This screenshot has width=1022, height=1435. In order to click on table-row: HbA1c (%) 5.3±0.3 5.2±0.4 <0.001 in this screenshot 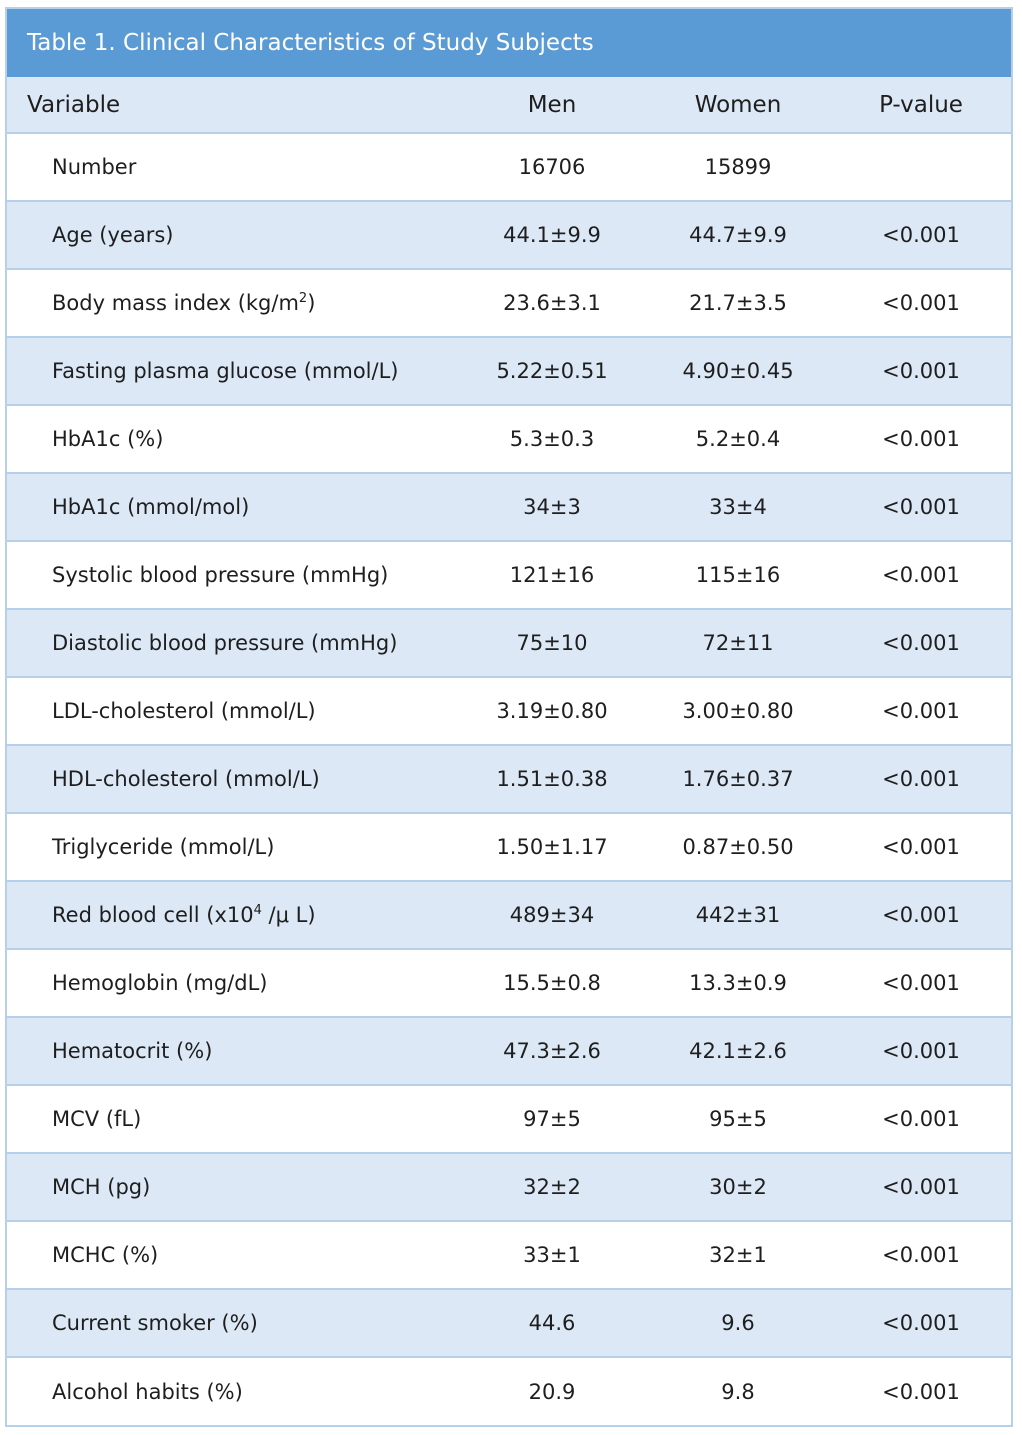, I will do `click(509, 439)`.